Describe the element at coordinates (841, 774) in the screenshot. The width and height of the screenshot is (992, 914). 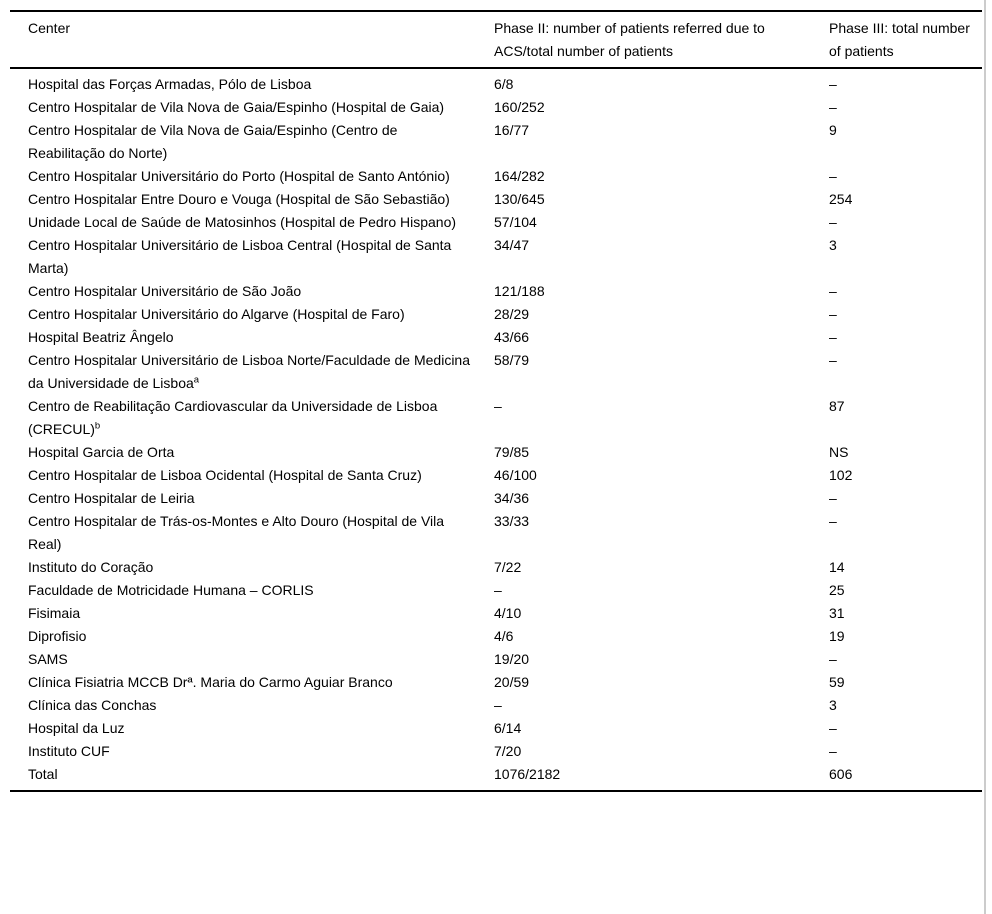
I see `phase3-cell: 606` at that location.